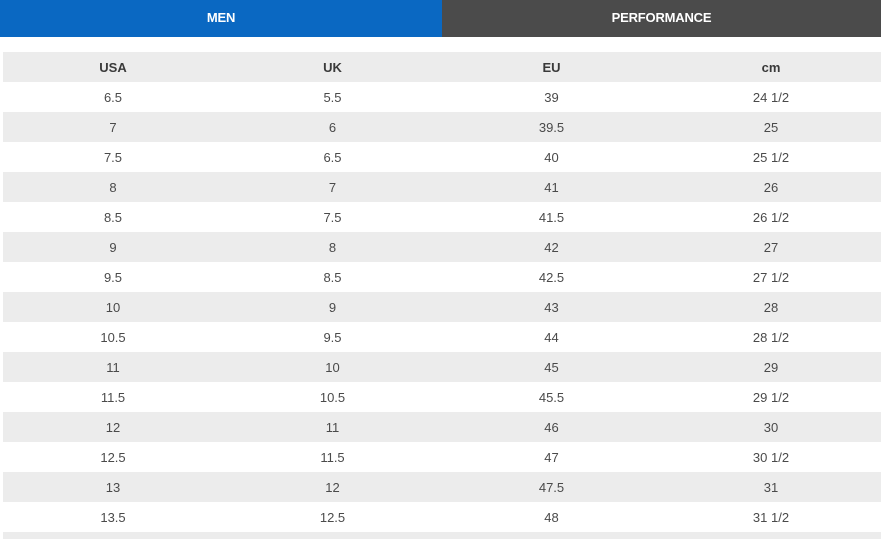 The width and height of the screenshot is (881, 539). Describe the element at coordinates (771, 127) in the screenshot. I see `cell-cm: 25` at that location.